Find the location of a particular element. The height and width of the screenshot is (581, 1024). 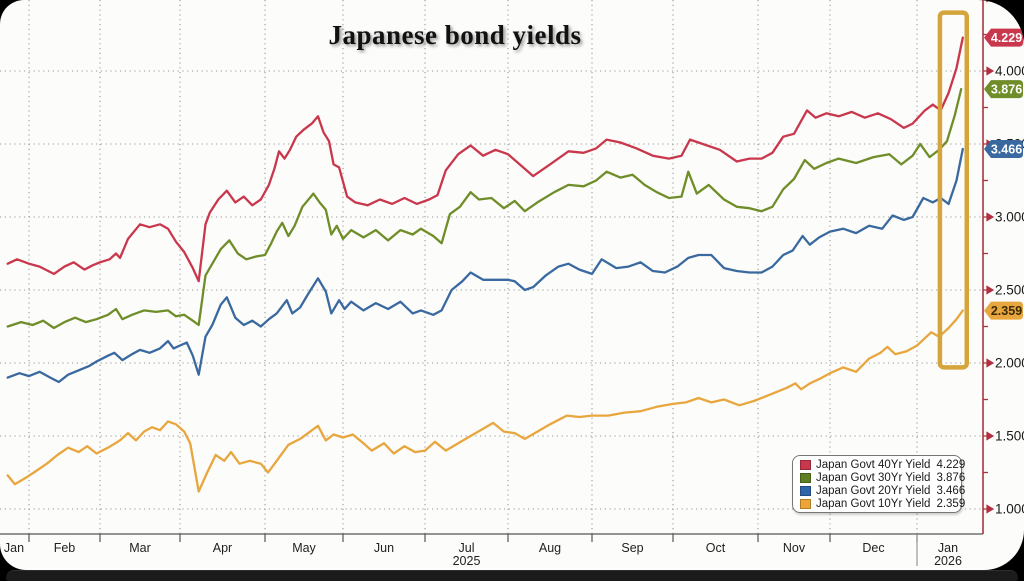

legend-value: 3.876 is located at coordinates (951, 477).